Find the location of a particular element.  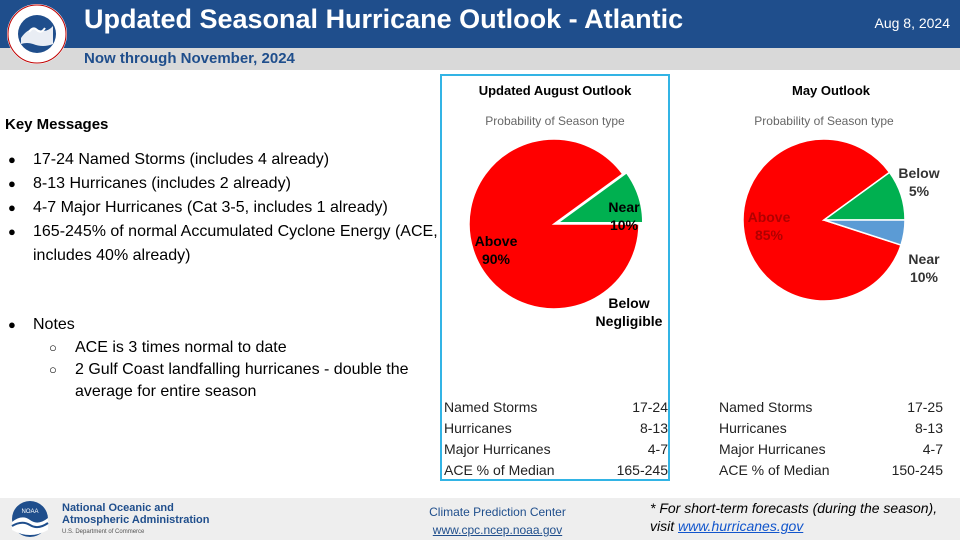

cpc-link: www.cpc.ncep.noaa.gov is located at coordinates (497, 530).